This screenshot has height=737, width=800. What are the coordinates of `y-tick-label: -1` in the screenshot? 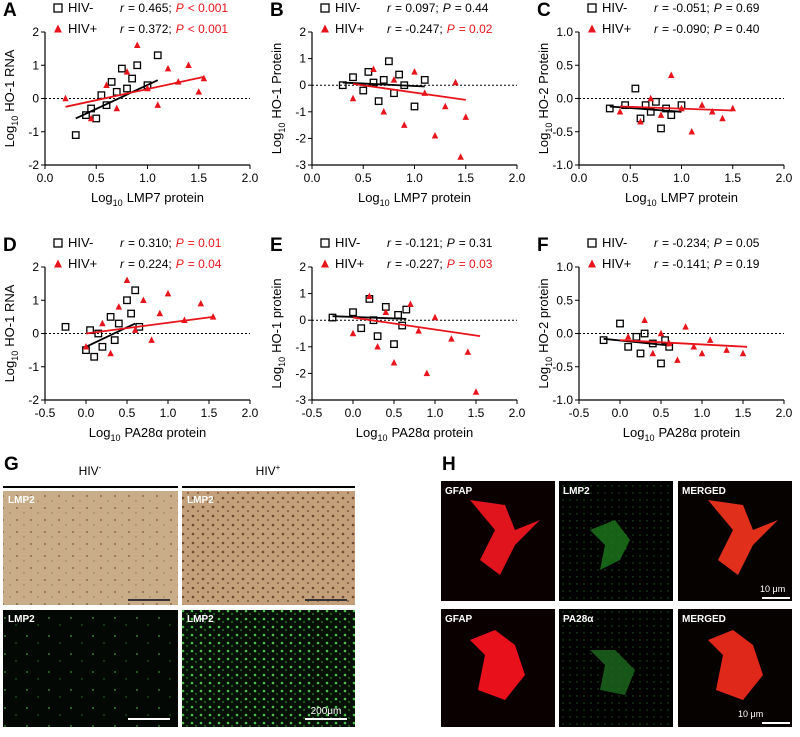 It's located at (33, 132).